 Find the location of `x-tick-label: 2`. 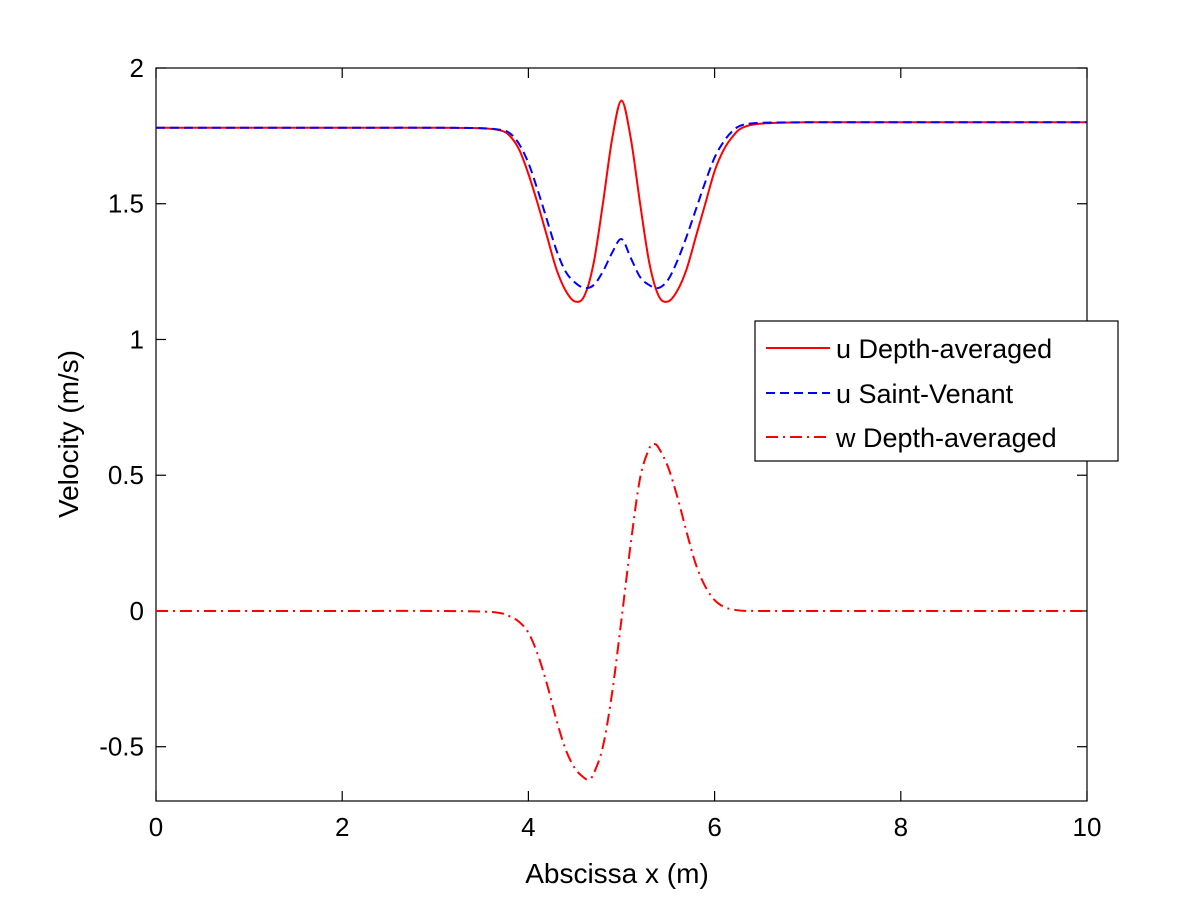

x-tick-label: 2 is located at coordinates (342, 827).